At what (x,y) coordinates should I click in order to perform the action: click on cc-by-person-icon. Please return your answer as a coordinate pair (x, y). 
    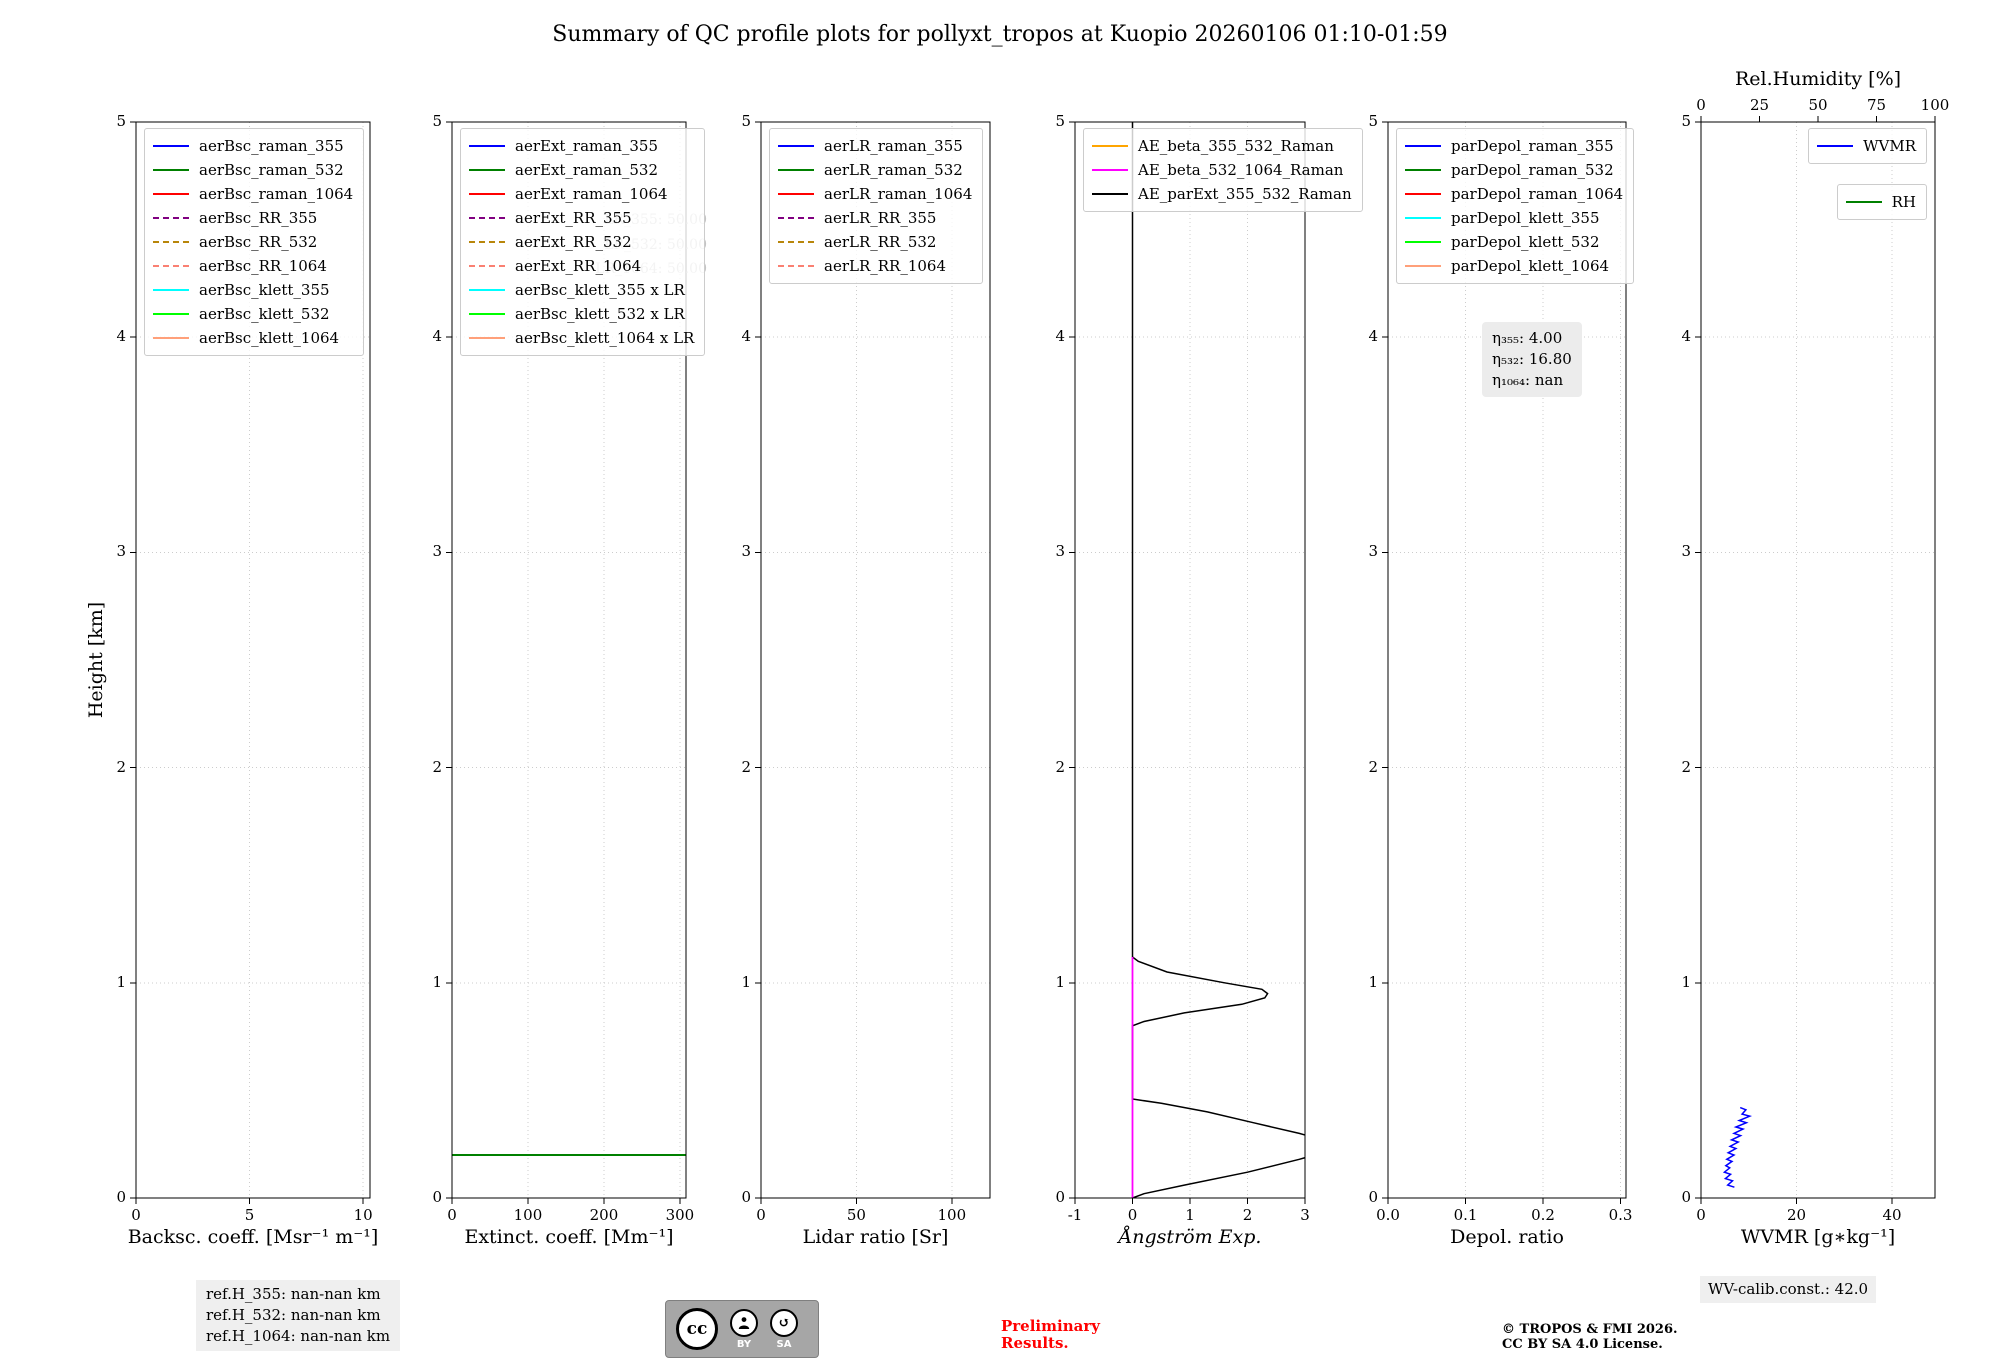
    Looking at the image, I should click on (744, 1322).